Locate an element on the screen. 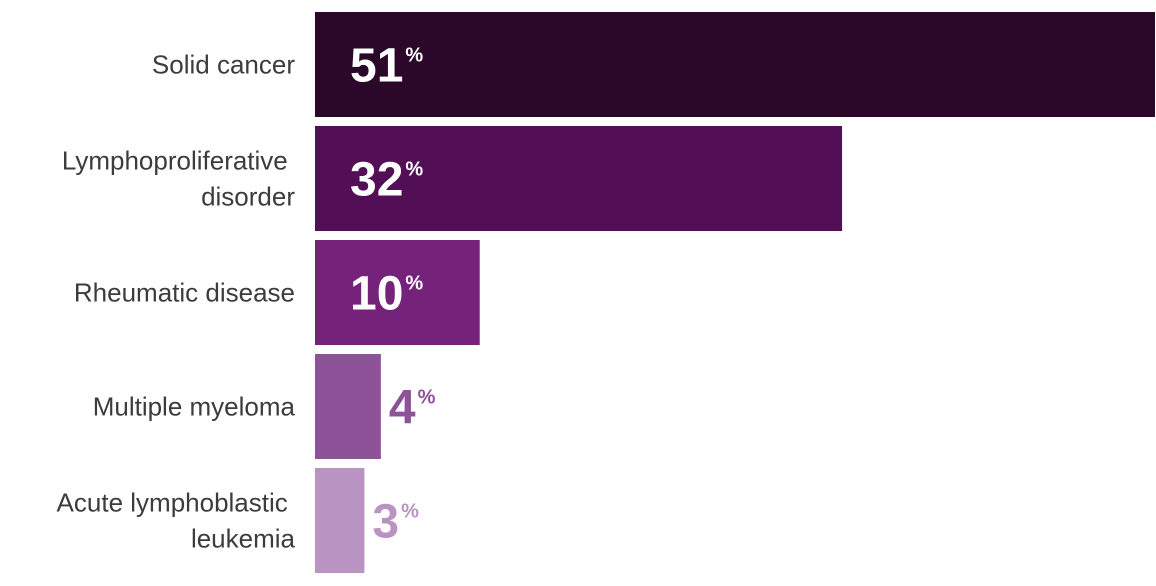 The height and width of the screenshot is (586, 1156). value-label: 32% is located at coordinates (386, 180).